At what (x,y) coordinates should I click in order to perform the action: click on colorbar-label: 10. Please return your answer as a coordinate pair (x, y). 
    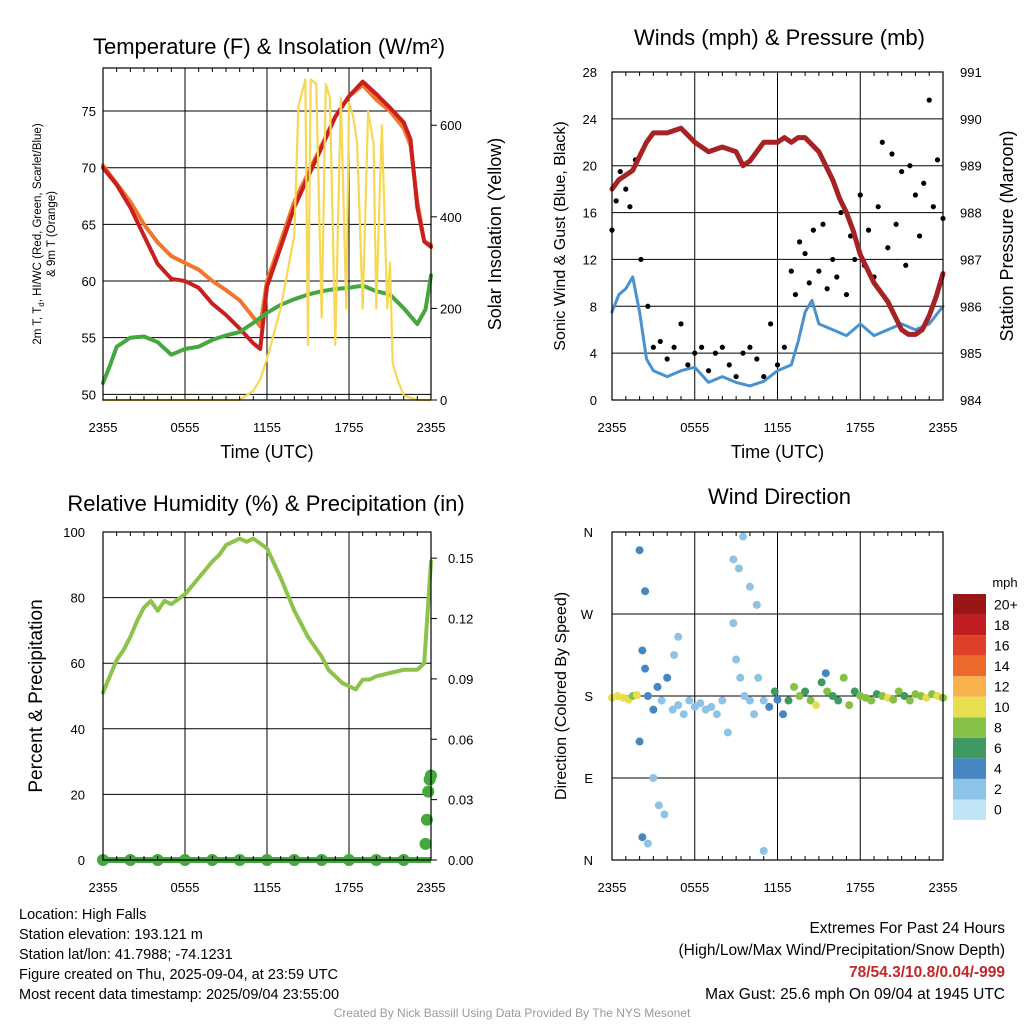
    Looking at the image, I should click on (1002, 707).